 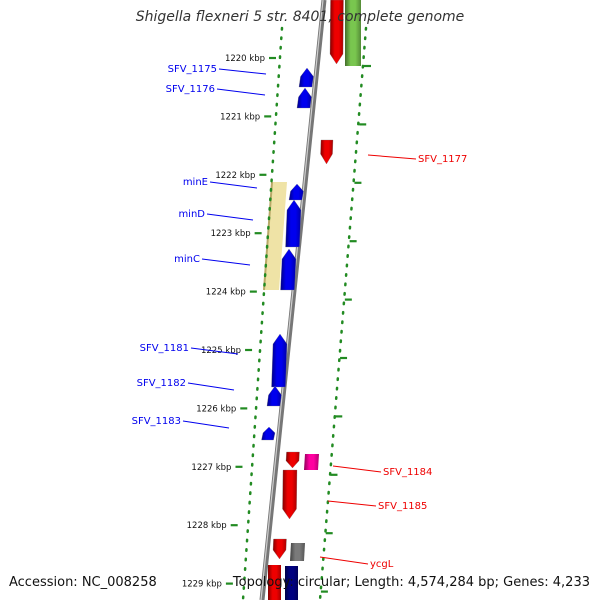 I want to click on feature-block-pink, so click(x=311, y=462).